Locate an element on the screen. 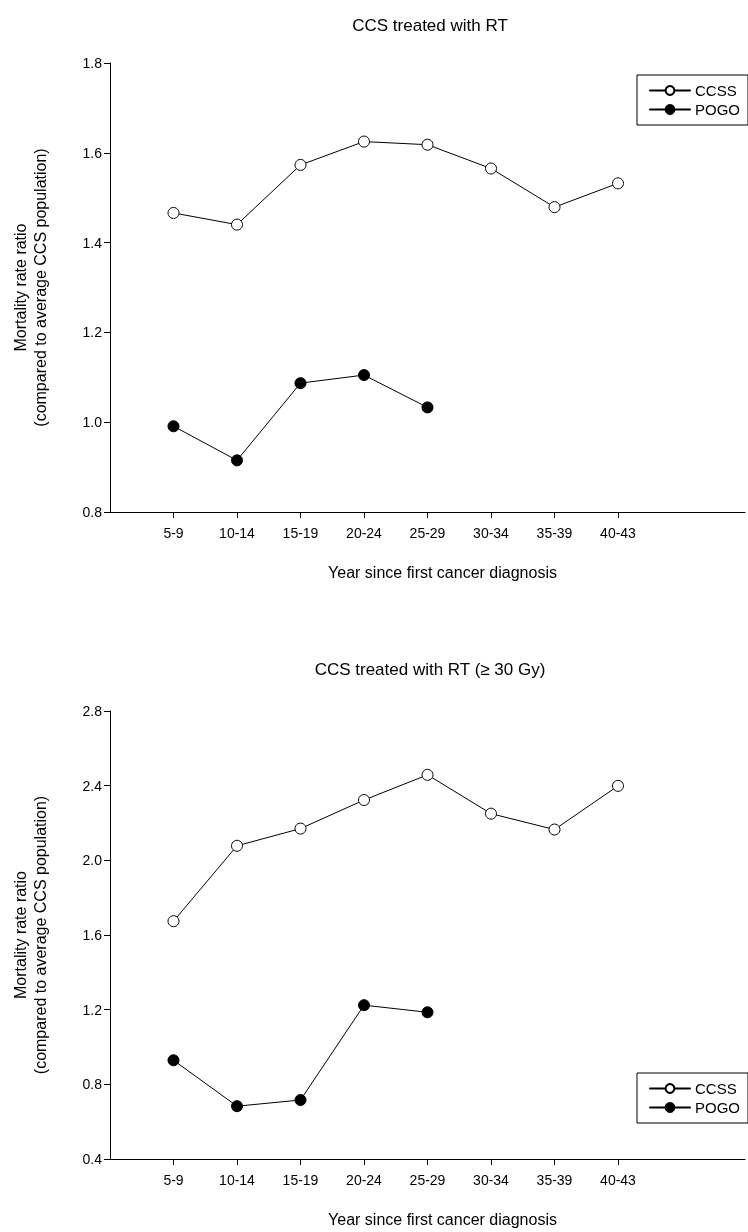 This screenshot has width=748, height=1232. y-tick-label: 1.0 is located at coordinates (92, 422).